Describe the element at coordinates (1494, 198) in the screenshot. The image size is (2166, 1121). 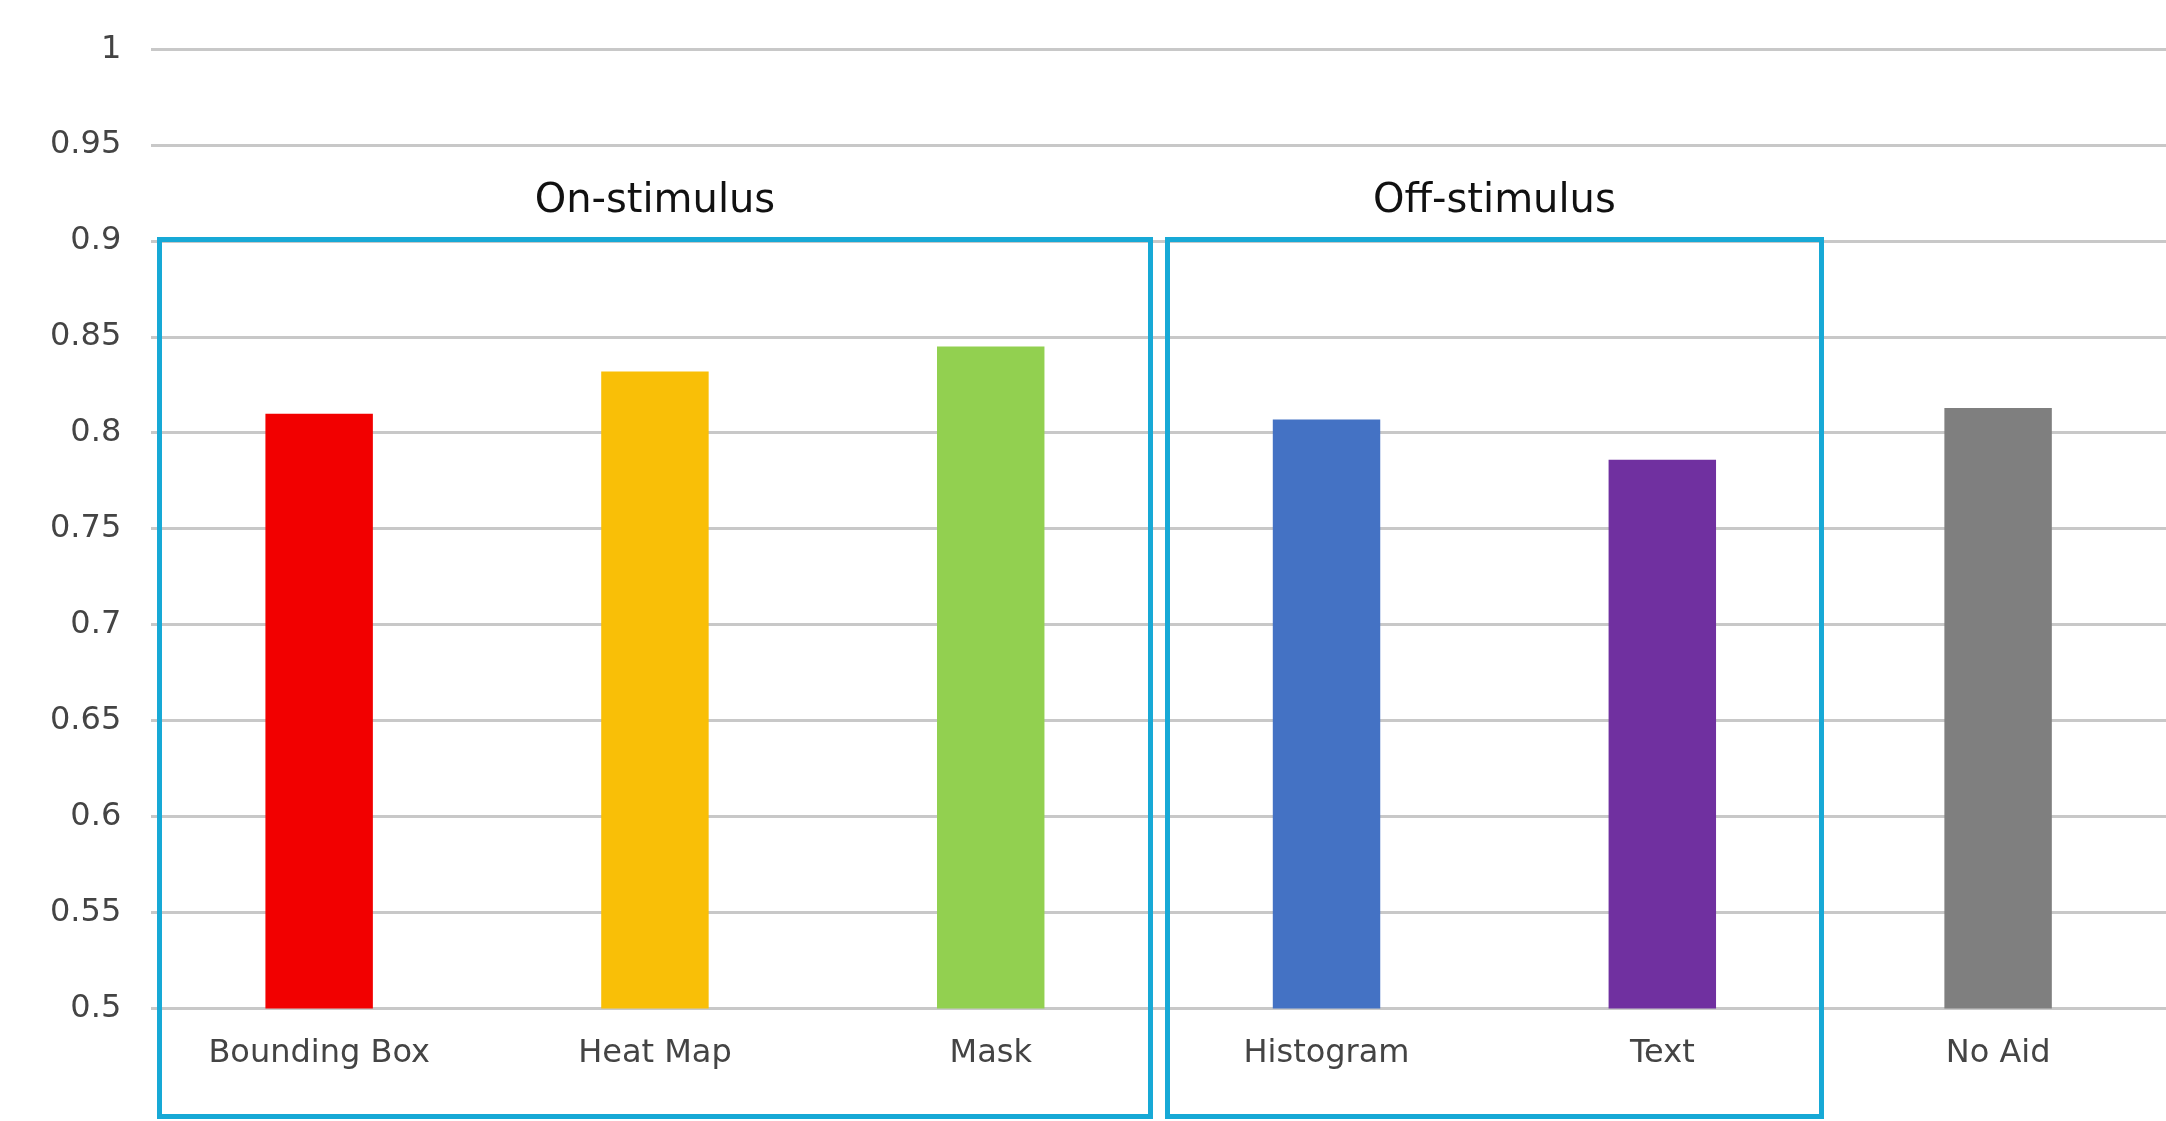
I see `annotation: Off-stimulus` at that location.